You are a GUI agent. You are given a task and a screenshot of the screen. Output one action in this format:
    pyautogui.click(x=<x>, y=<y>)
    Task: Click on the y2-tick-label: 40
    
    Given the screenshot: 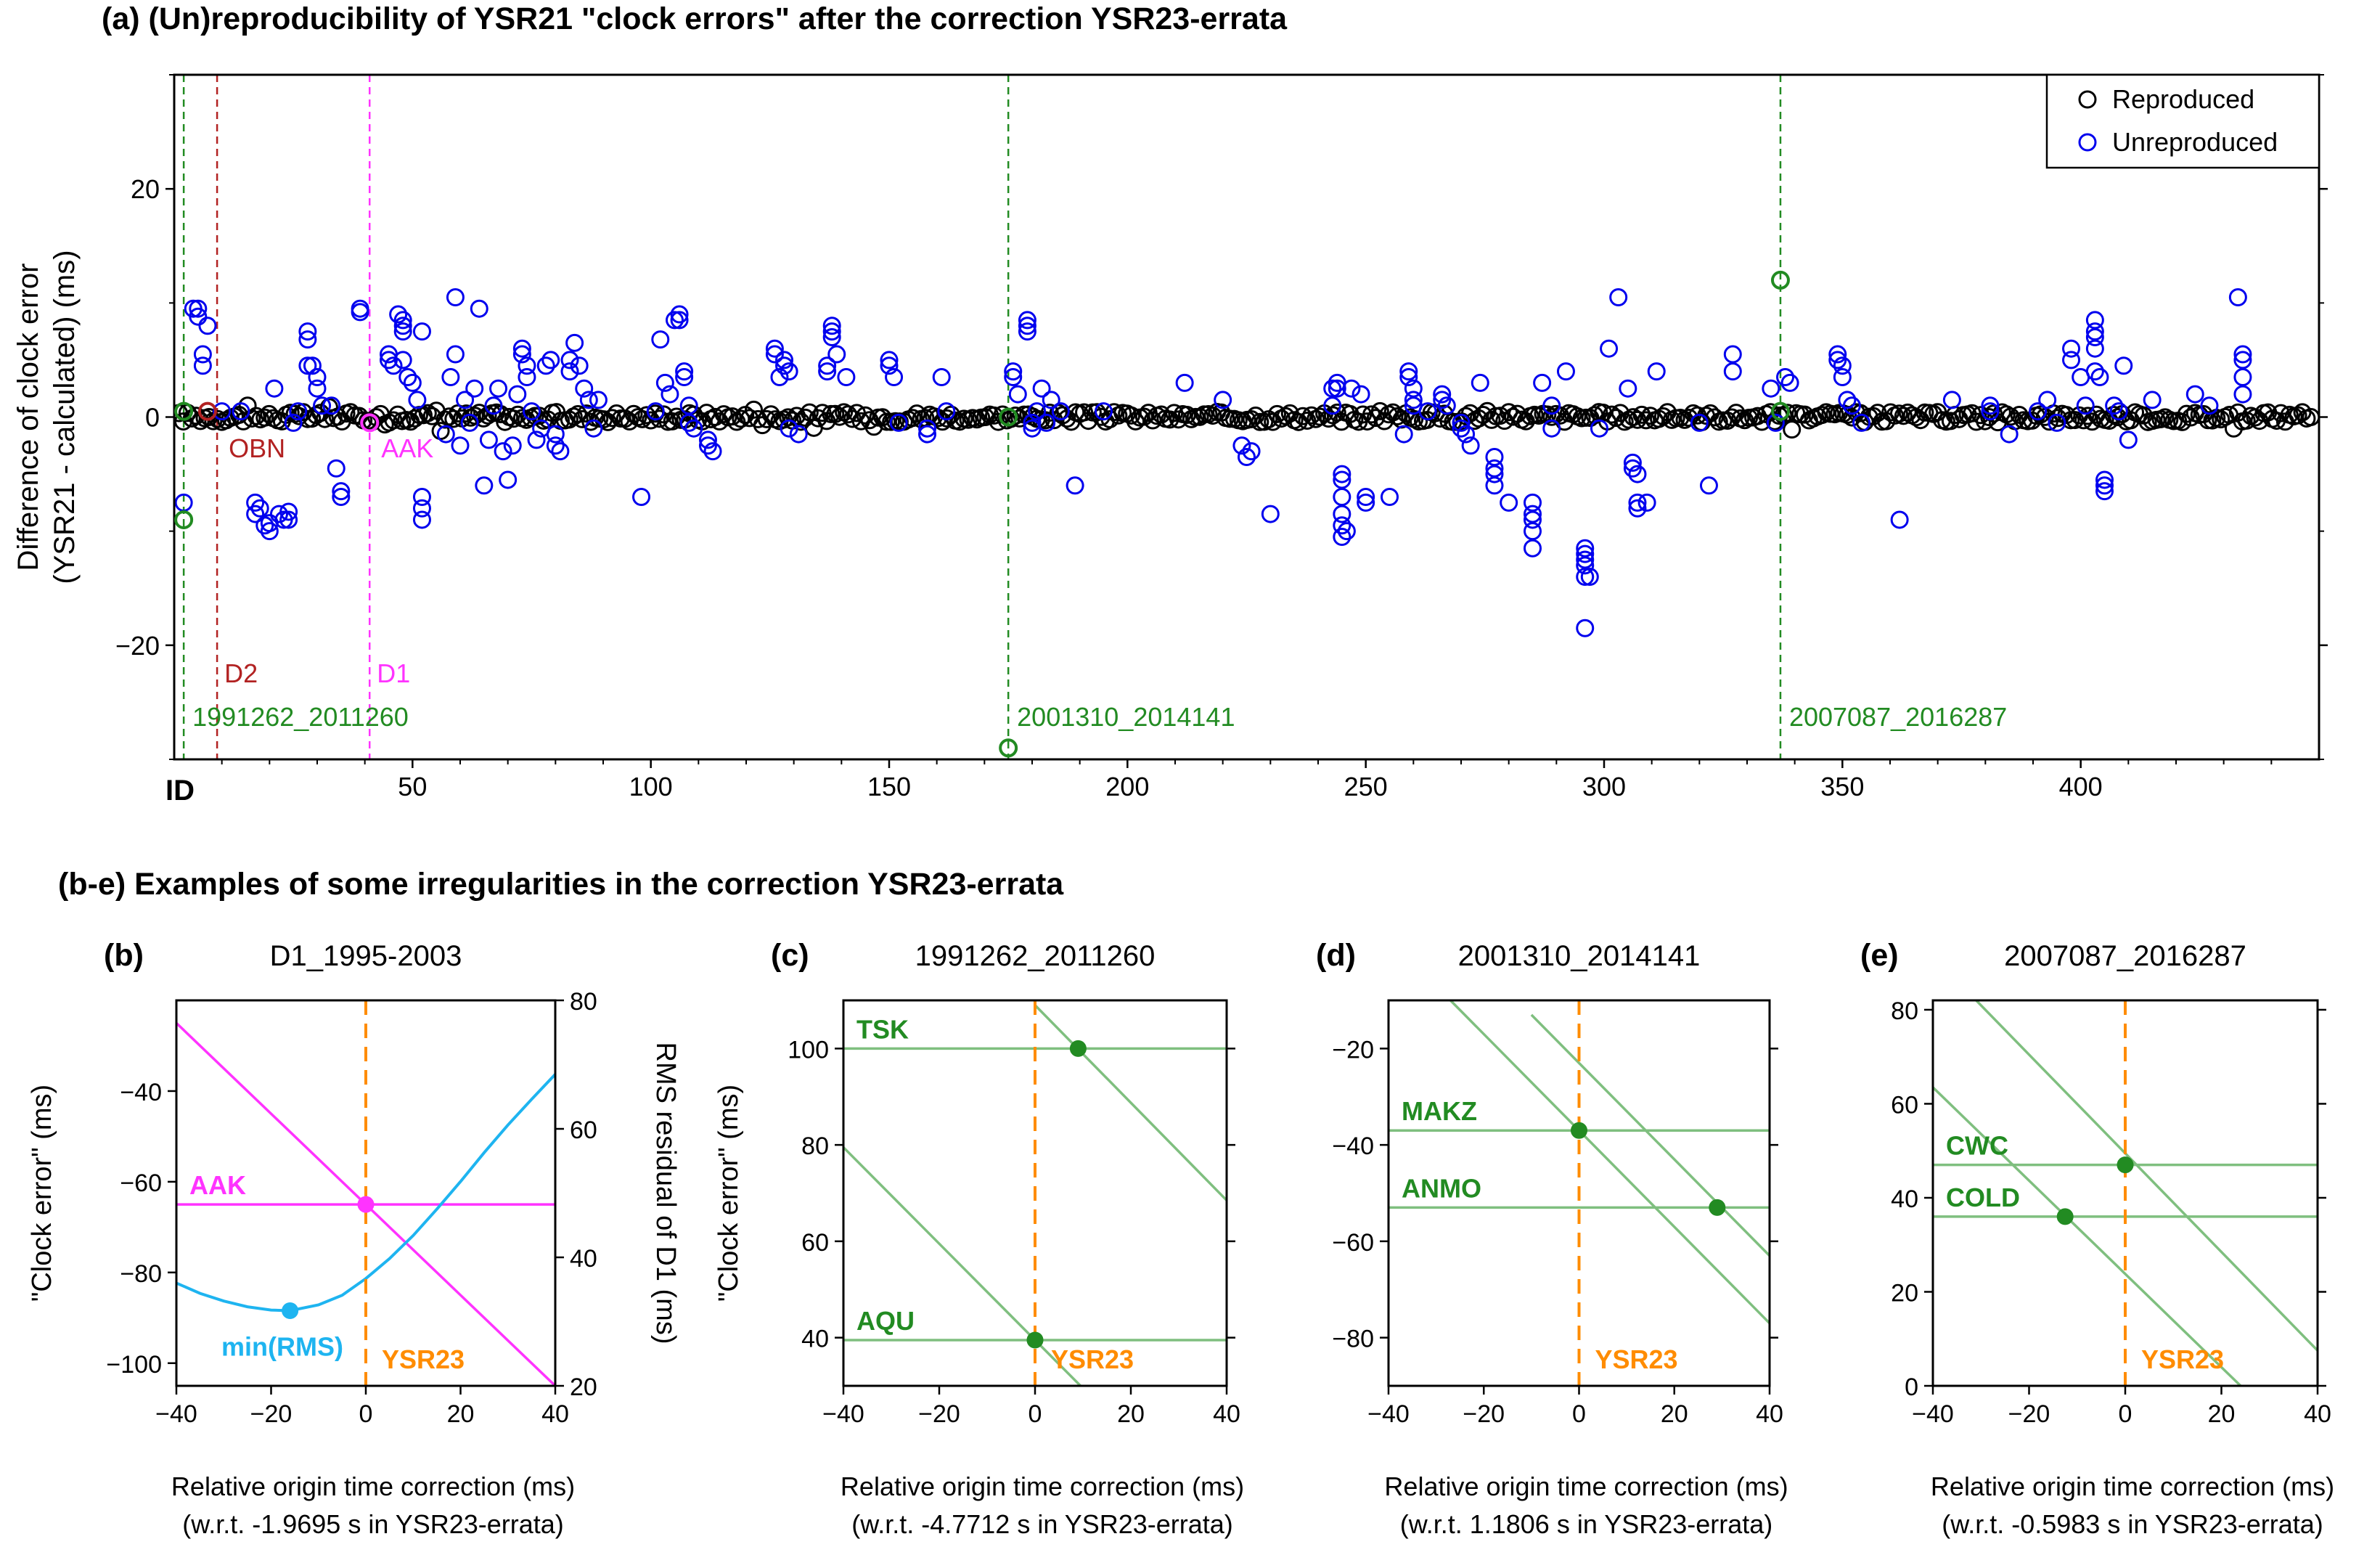 What is the action you would take?
    pyautogui.click(x=583, y=1259)
    